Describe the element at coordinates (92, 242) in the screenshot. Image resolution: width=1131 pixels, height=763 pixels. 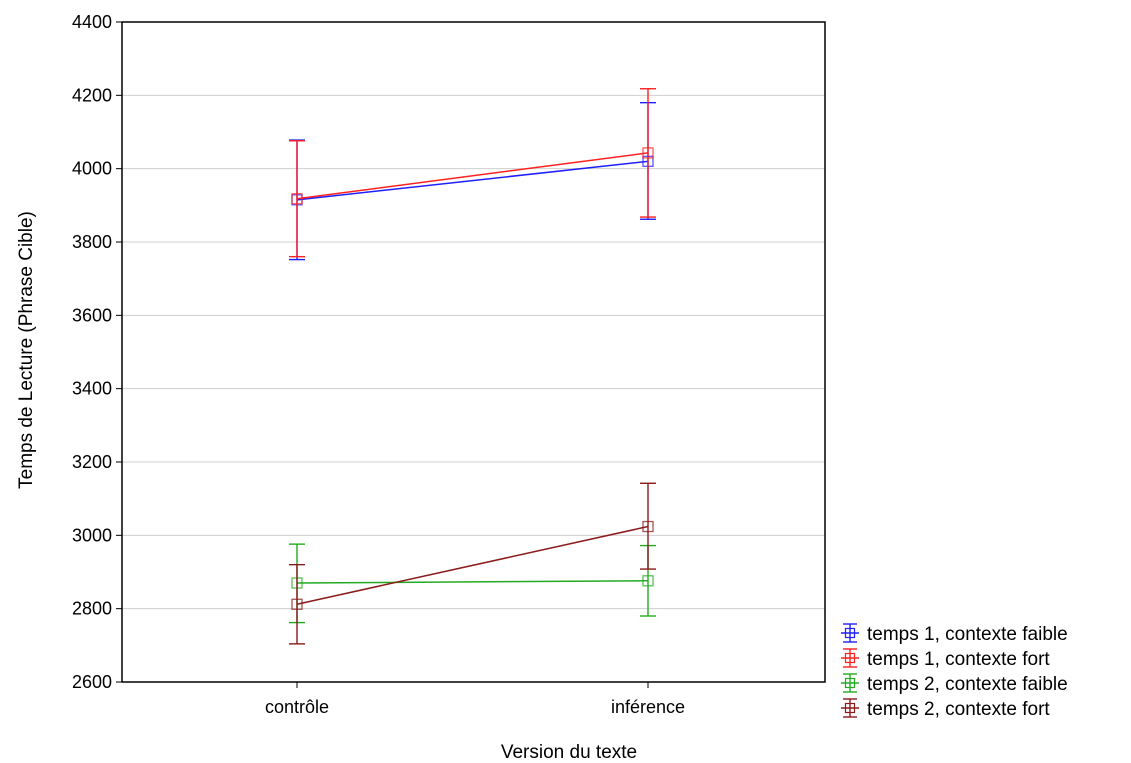
I see `y-tick-label: 3800` at that location.